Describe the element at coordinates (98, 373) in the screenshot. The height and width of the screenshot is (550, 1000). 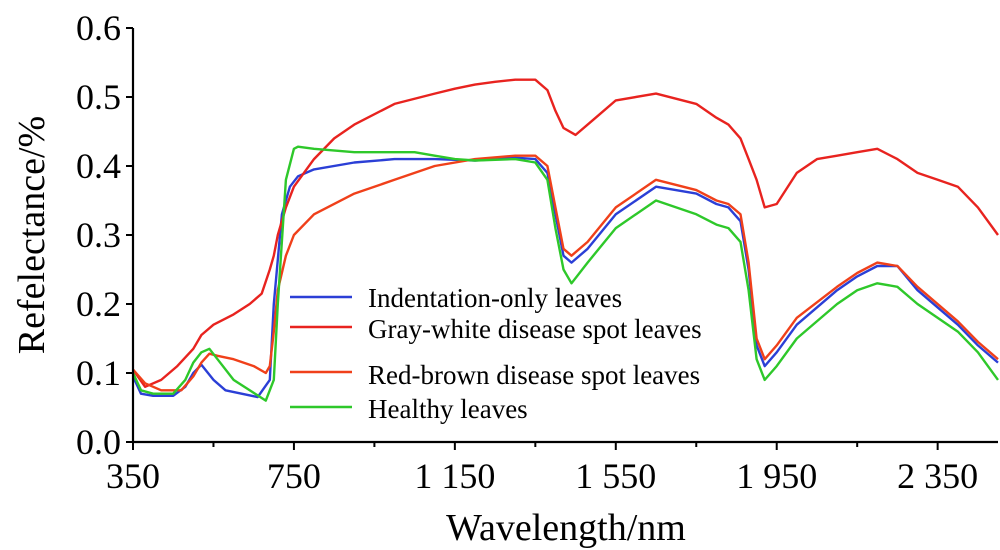
I see `y-tick-label: 0.1` at that location.